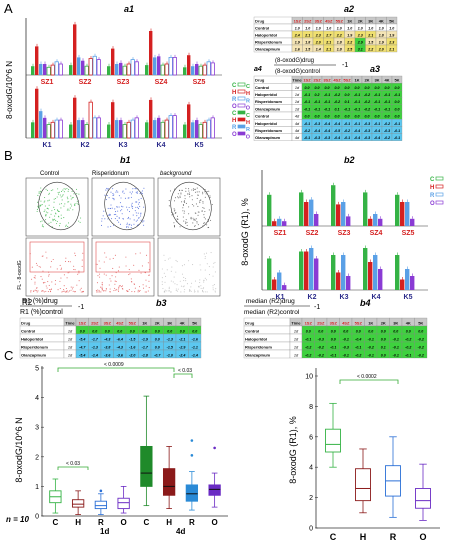  I want to click on table-value: 2.3, so click(318, 35).